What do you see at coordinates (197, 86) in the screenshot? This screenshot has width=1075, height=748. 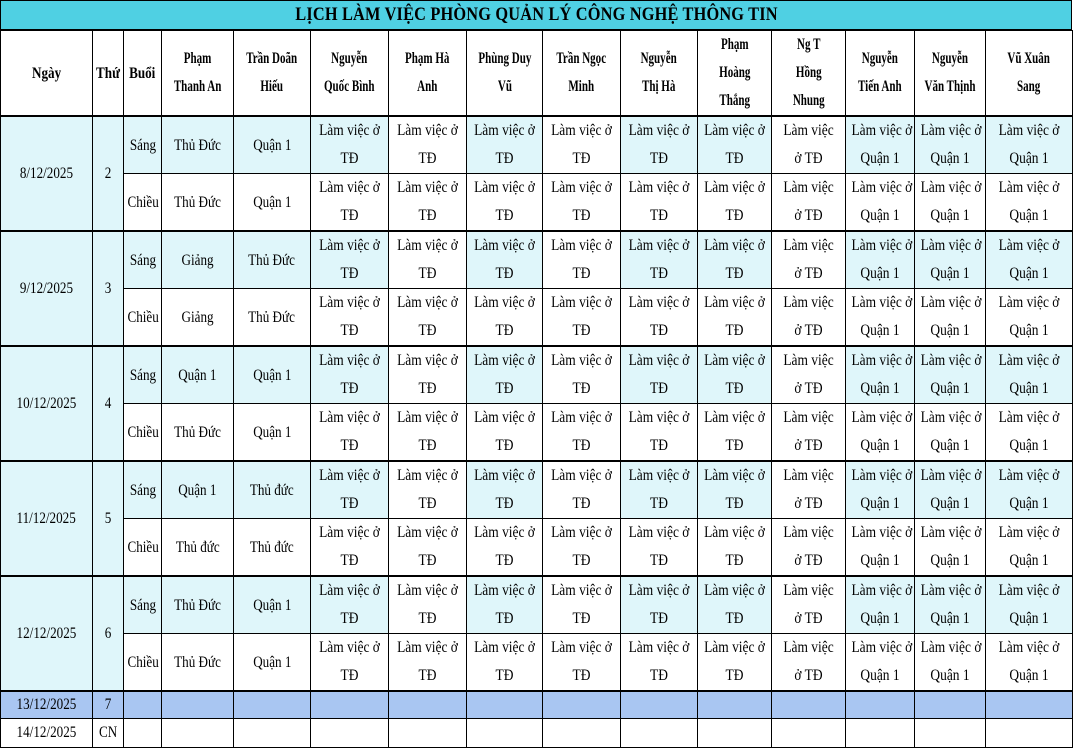 I see `header-staff-line: Thanh An` at bounding box center [197, 86].